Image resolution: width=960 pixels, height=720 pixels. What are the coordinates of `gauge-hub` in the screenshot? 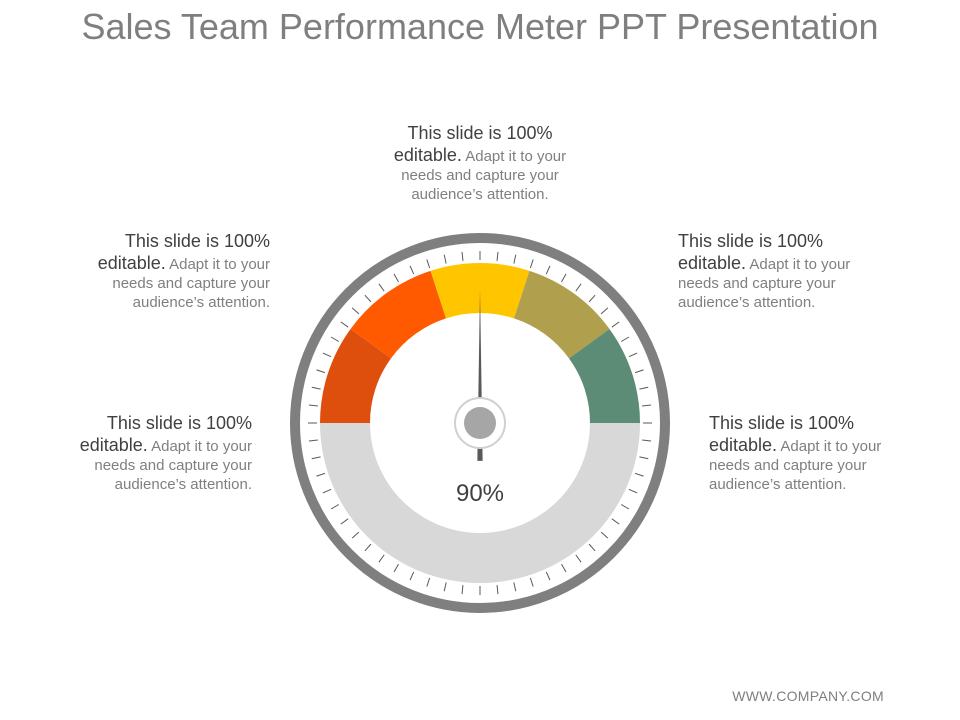 It's located at (480, 423).